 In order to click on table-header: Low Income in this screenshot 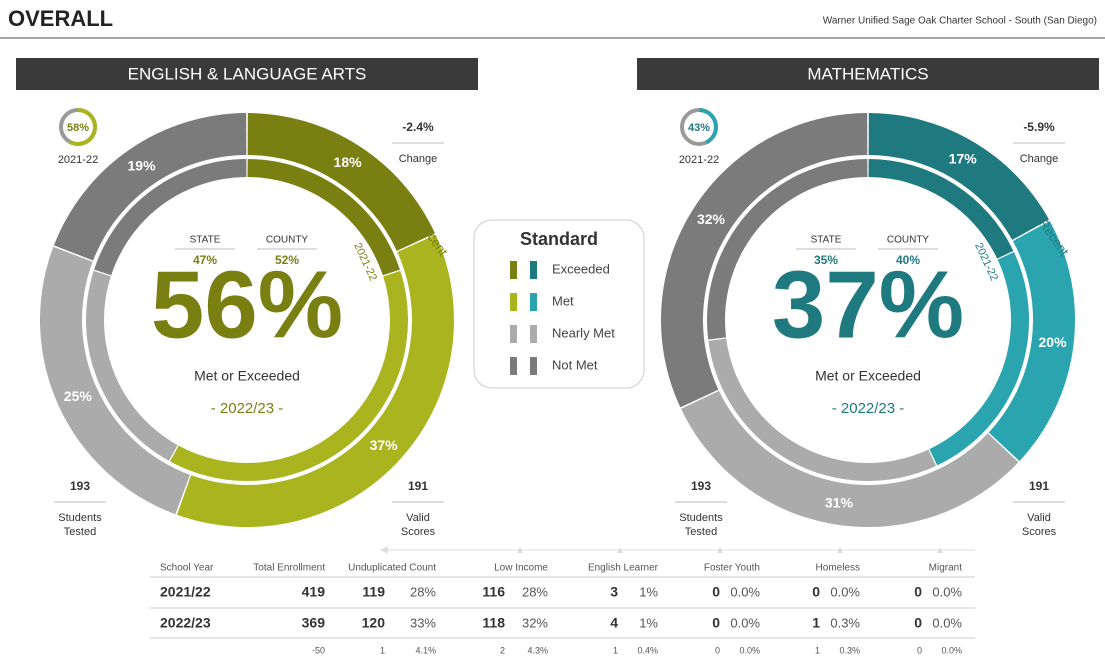, I will do `click(521, 568)`.